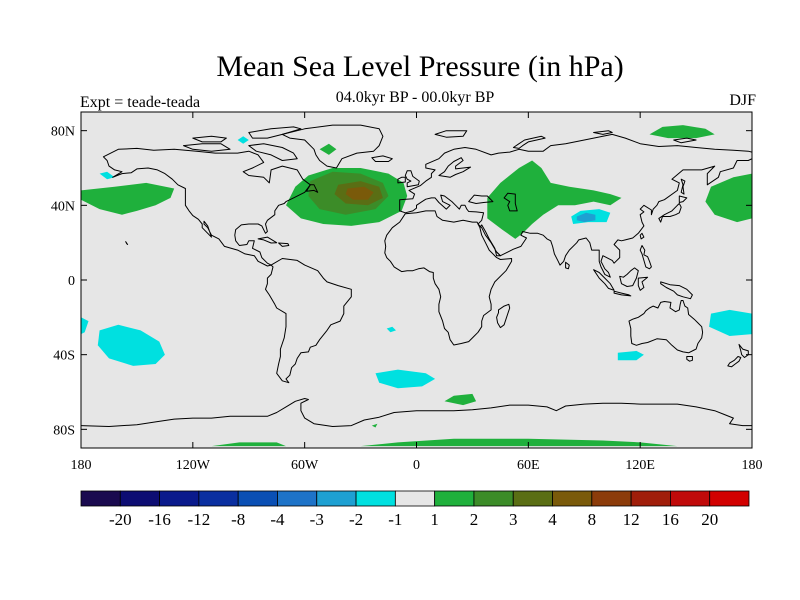  I want to click on colorbar-label: -12, so click(199, 519).